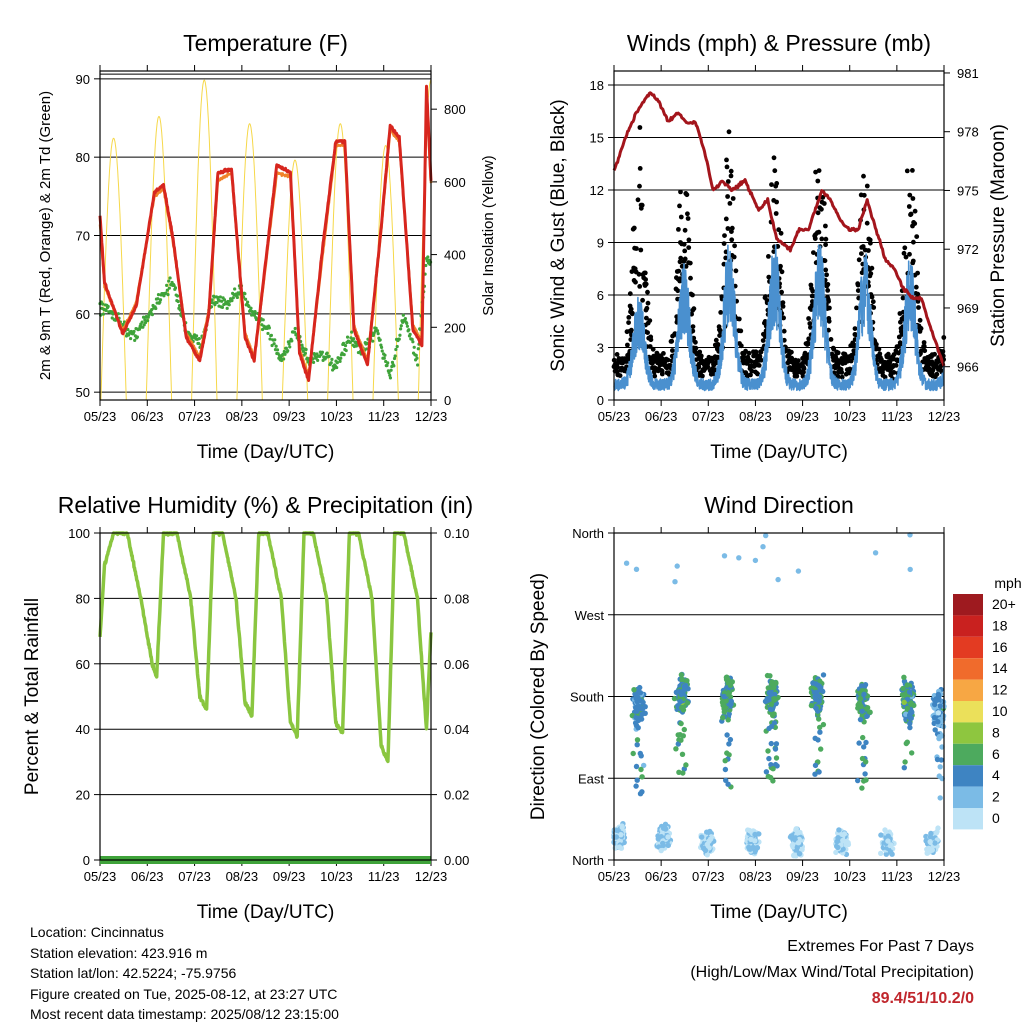 The width and height of the screenshot is (1024, 1025). What do you see at coordinates (558, 235) in the screenshot?
I see `y-axis-label: Sonic Wind & Gust (Blue, Black)` at bounding box center [558, 235].